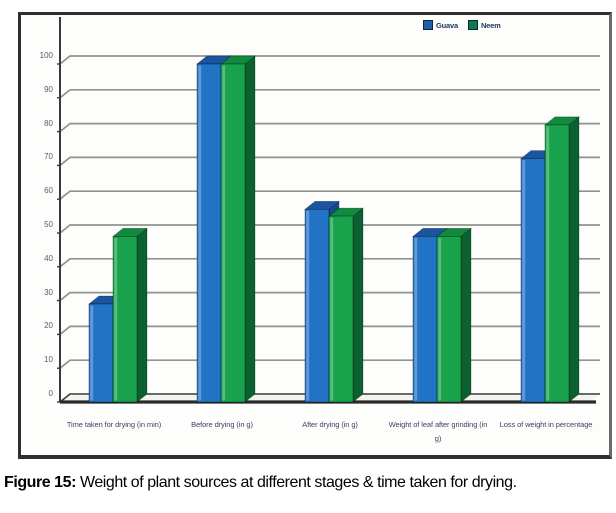 The image size is (616, 513). I want to click on y-axis-tick-label-60: 60, so click(48, 191).